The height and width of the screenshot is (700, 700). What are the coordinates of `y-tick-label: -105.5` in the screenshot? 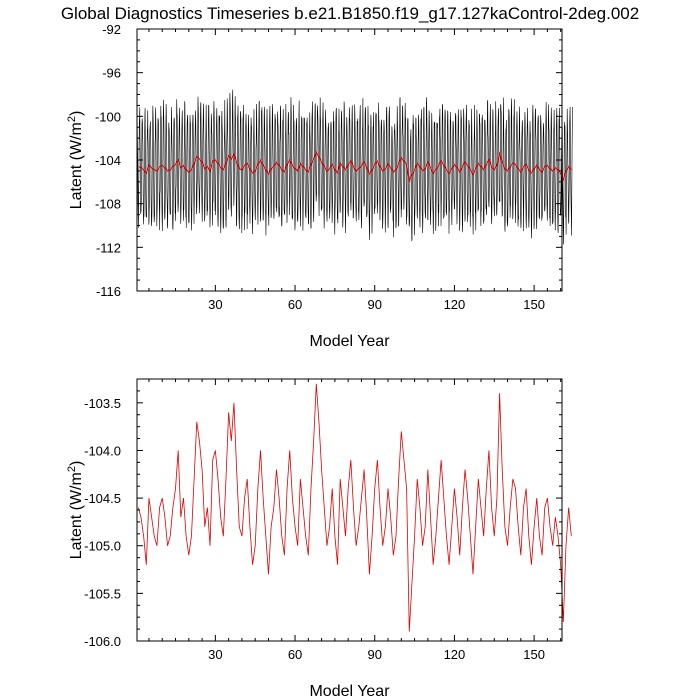 It's located at (102, 593).